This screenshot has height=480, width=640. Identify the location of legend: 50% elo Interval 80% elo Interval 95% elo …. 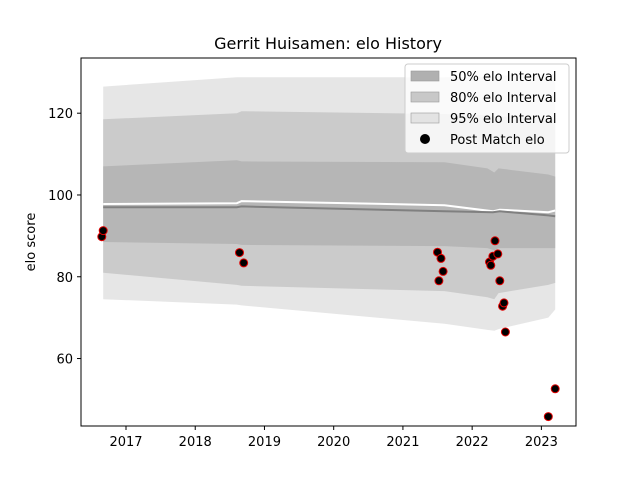
(487, 108).